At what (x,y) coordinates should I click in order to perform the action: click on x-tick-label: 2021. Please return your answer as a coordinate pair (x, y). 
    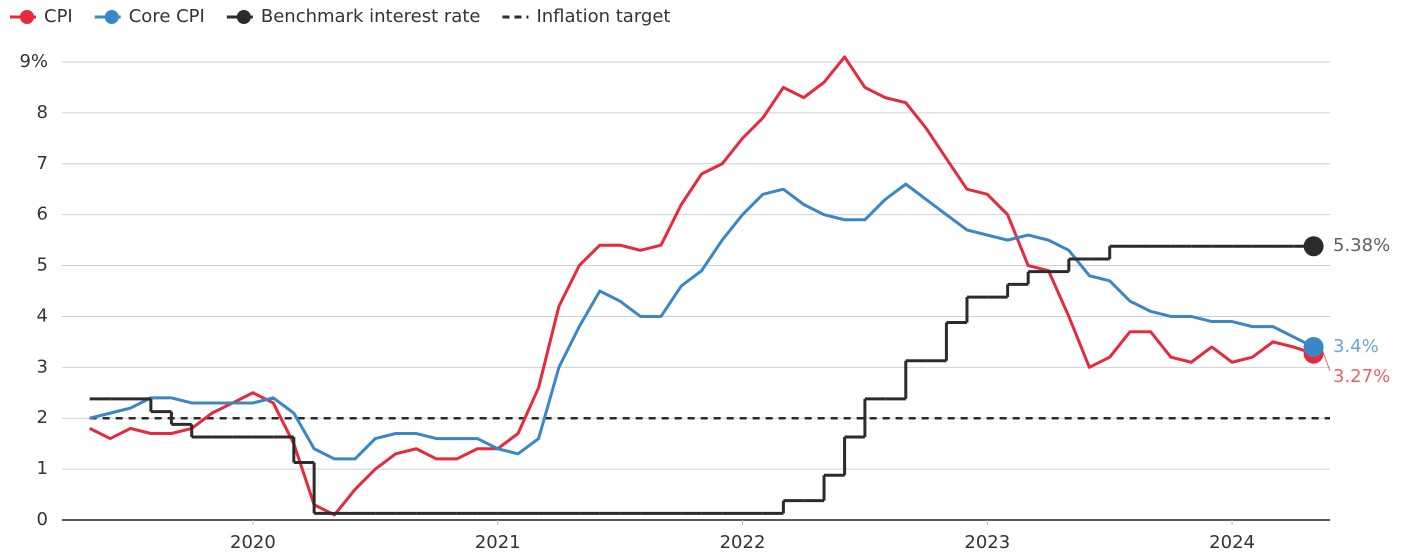
    Looking at the image, I should click on (498, 542).